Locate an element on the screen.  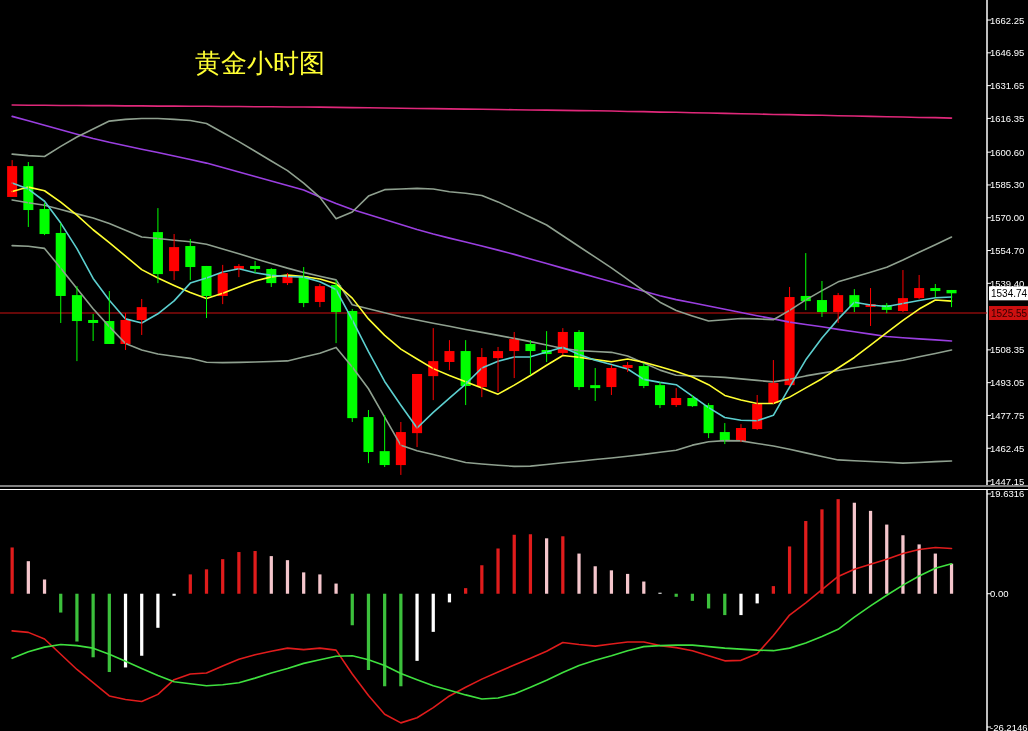
y-tick-label: 0.00 is located at coordinates (999, 594).